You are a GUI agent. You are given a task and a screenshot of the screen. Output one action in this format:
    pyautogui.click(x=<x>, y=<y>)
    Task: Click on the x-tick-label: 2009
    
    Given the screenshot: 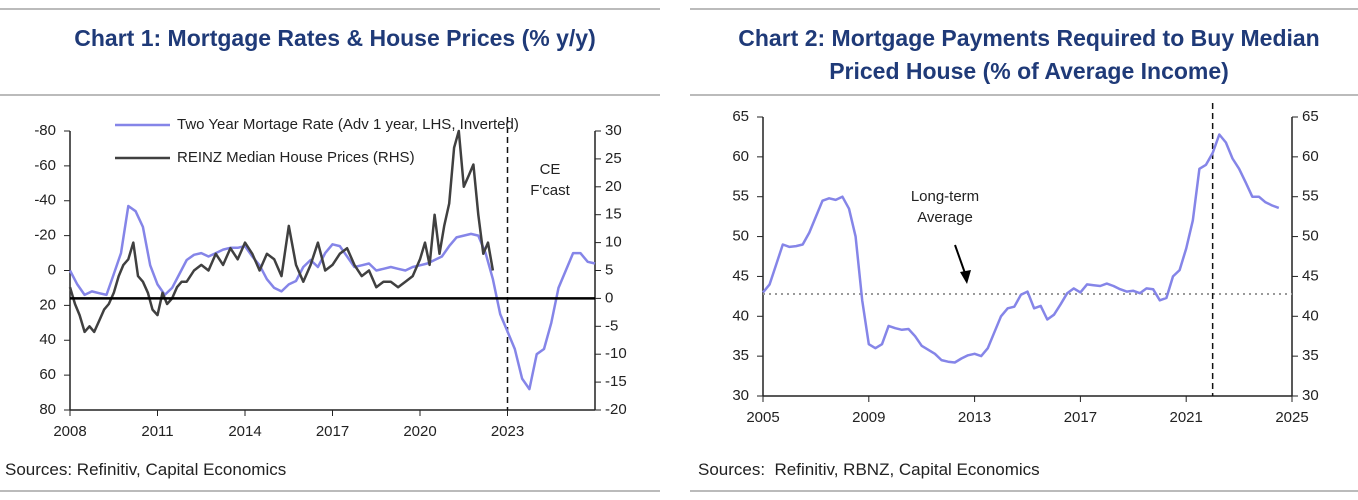 What is the action you would take?
    pyautogui.click(x=868, y=417)
    